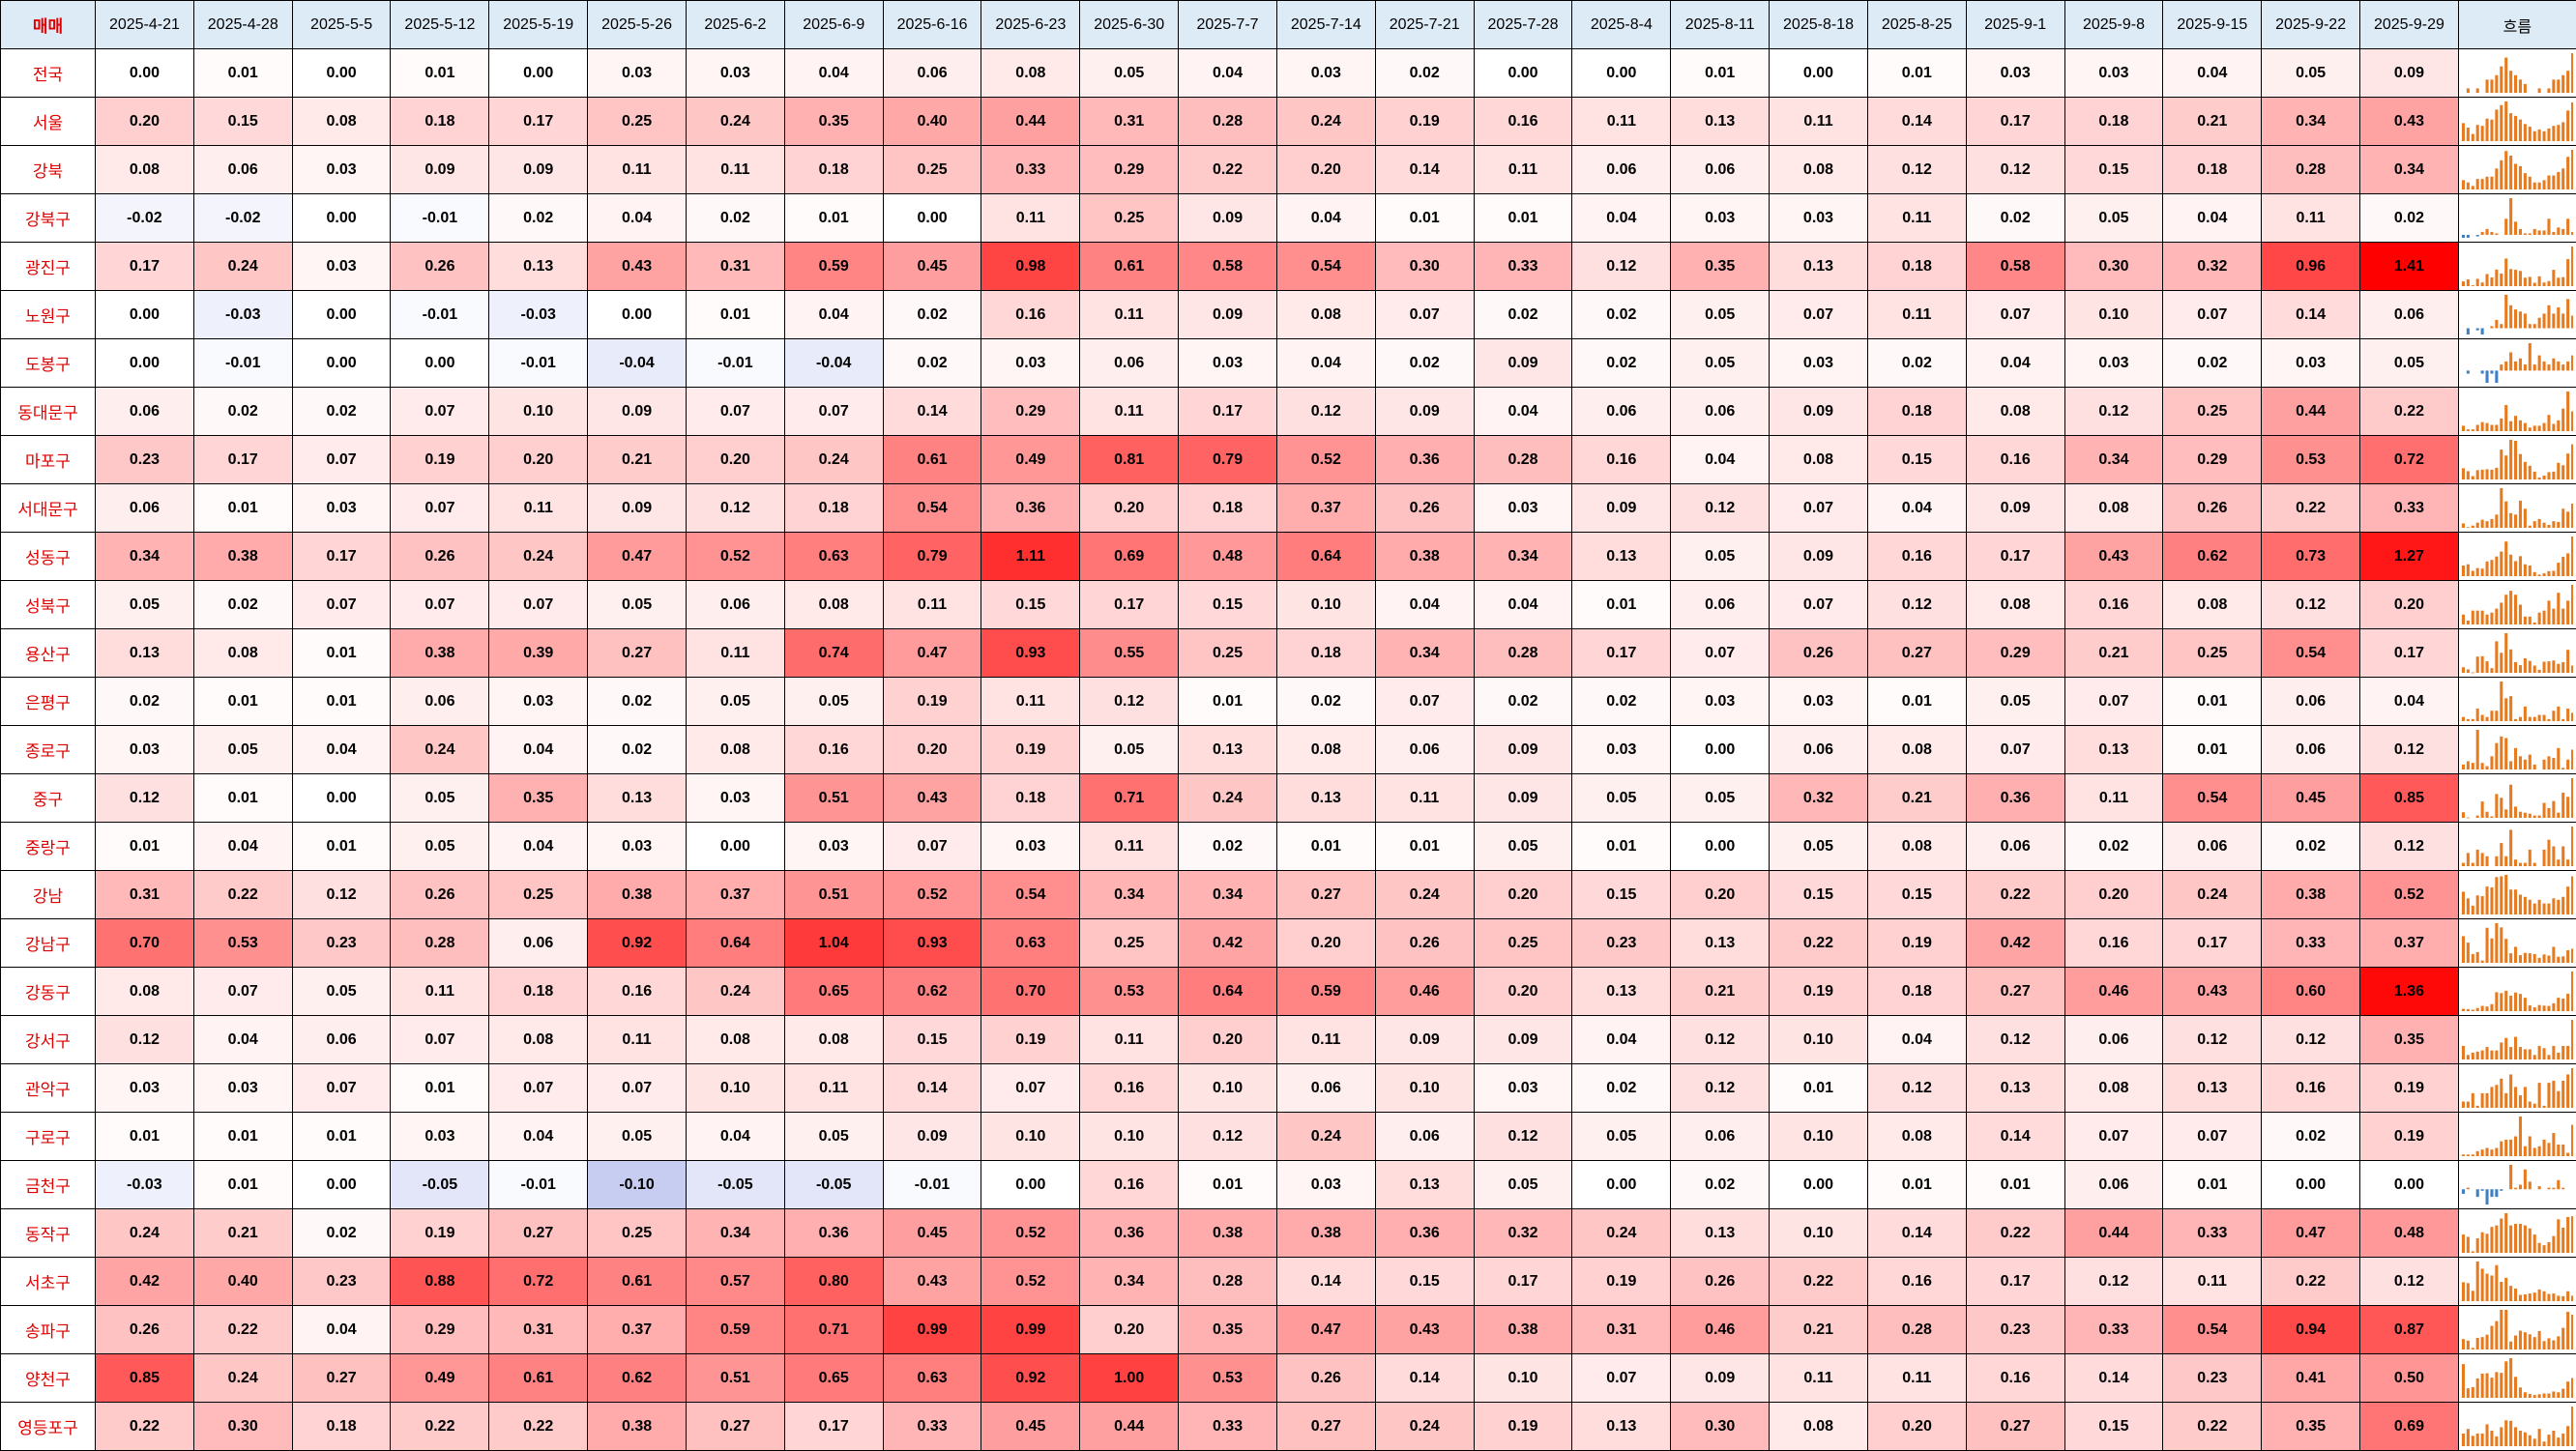 The width and height of the screenshot is (2576, 1451). I want to click on heat-cell: 0.41, so click(2311, 1378).